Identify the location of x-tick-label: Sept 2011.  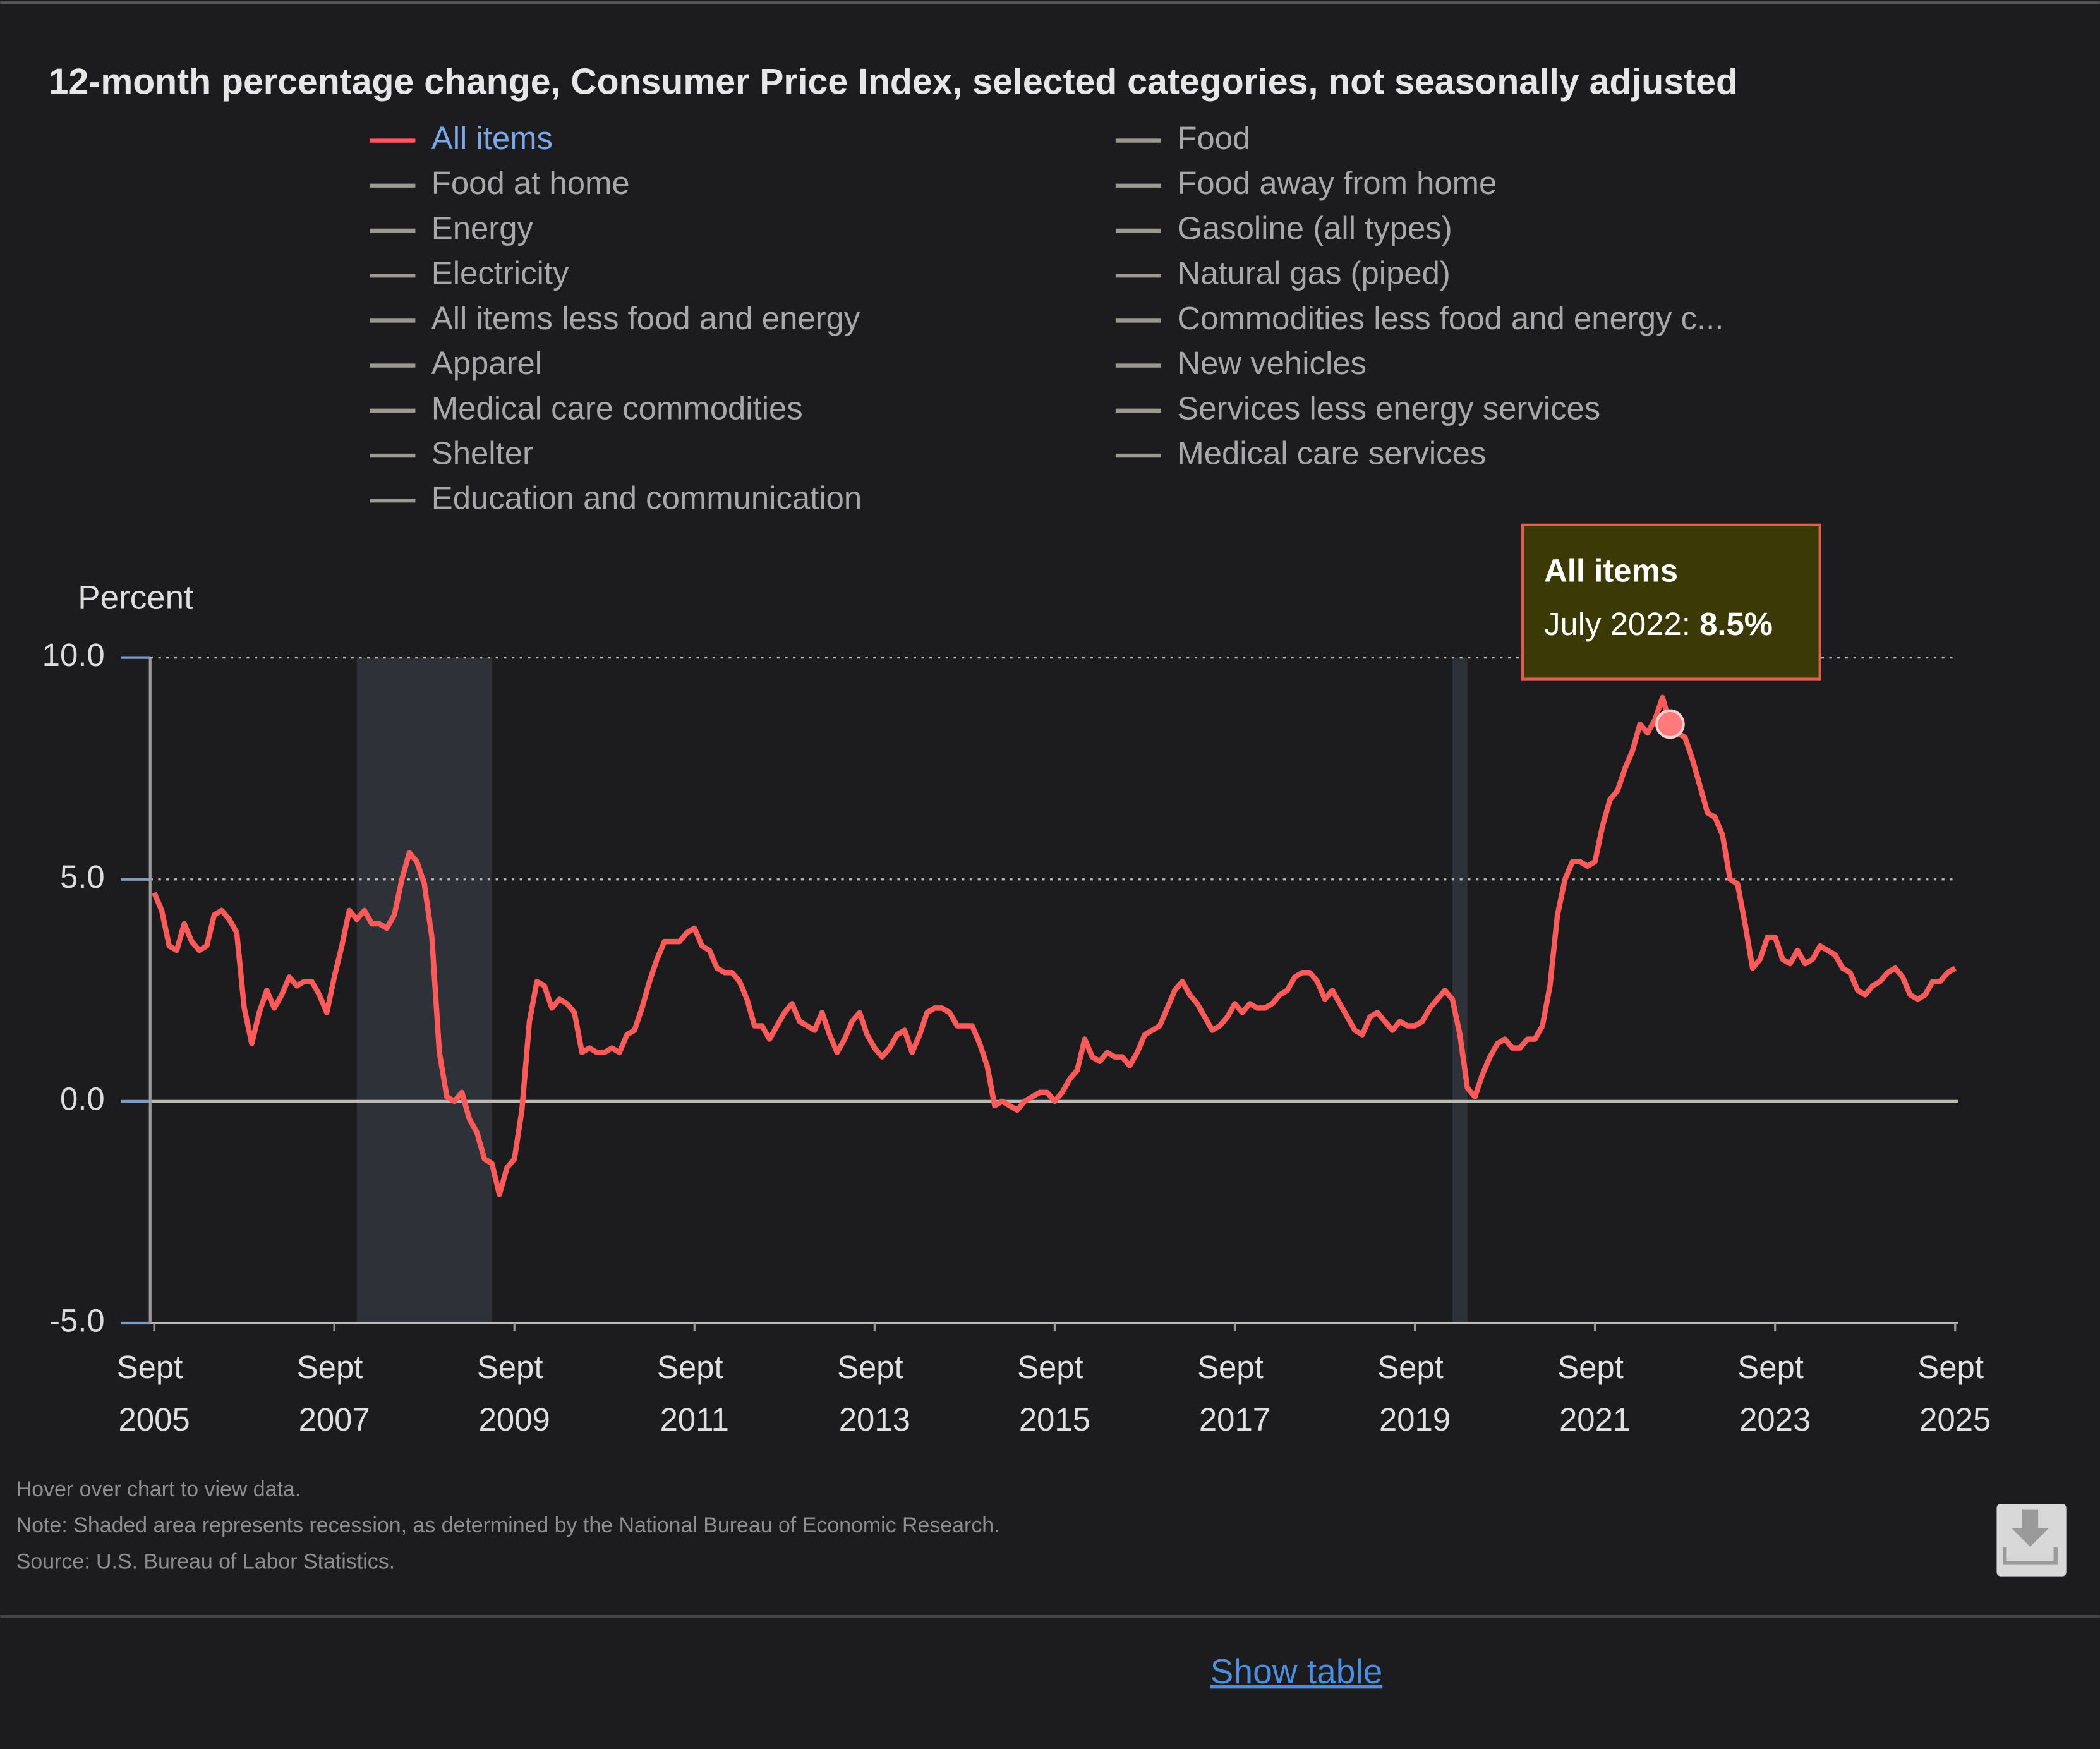
(694, 1394).